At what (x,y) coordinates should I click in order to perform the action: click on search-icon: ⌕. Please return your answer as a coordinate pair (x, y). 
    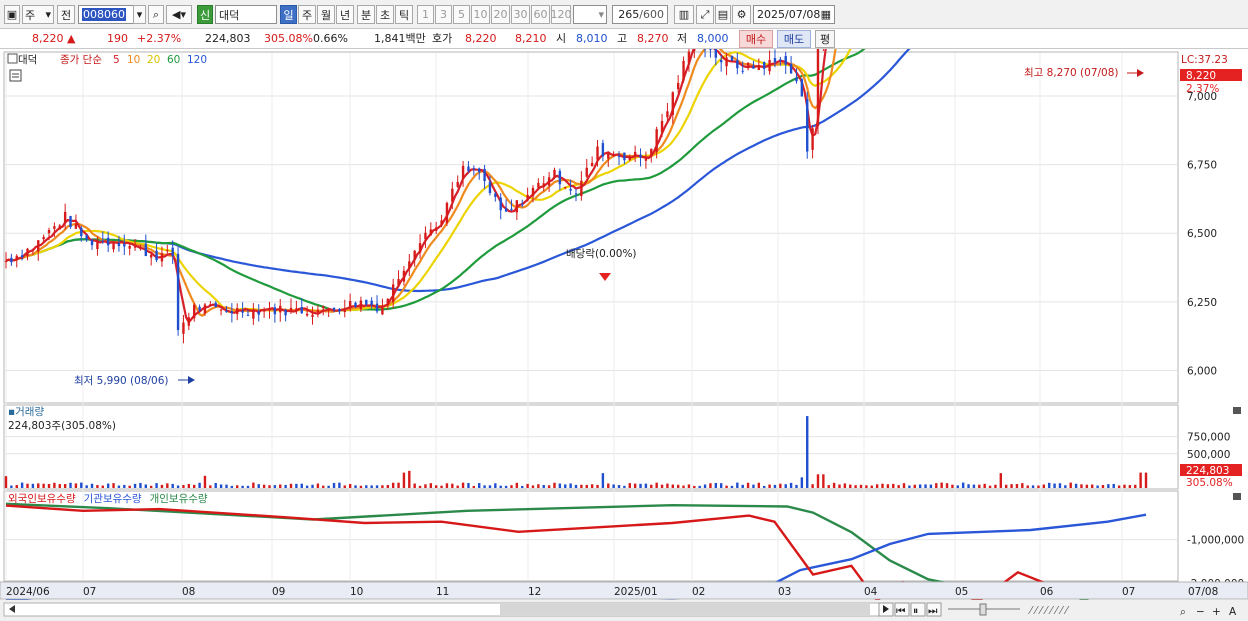
    Looking at the image, I should click on (156, 14).